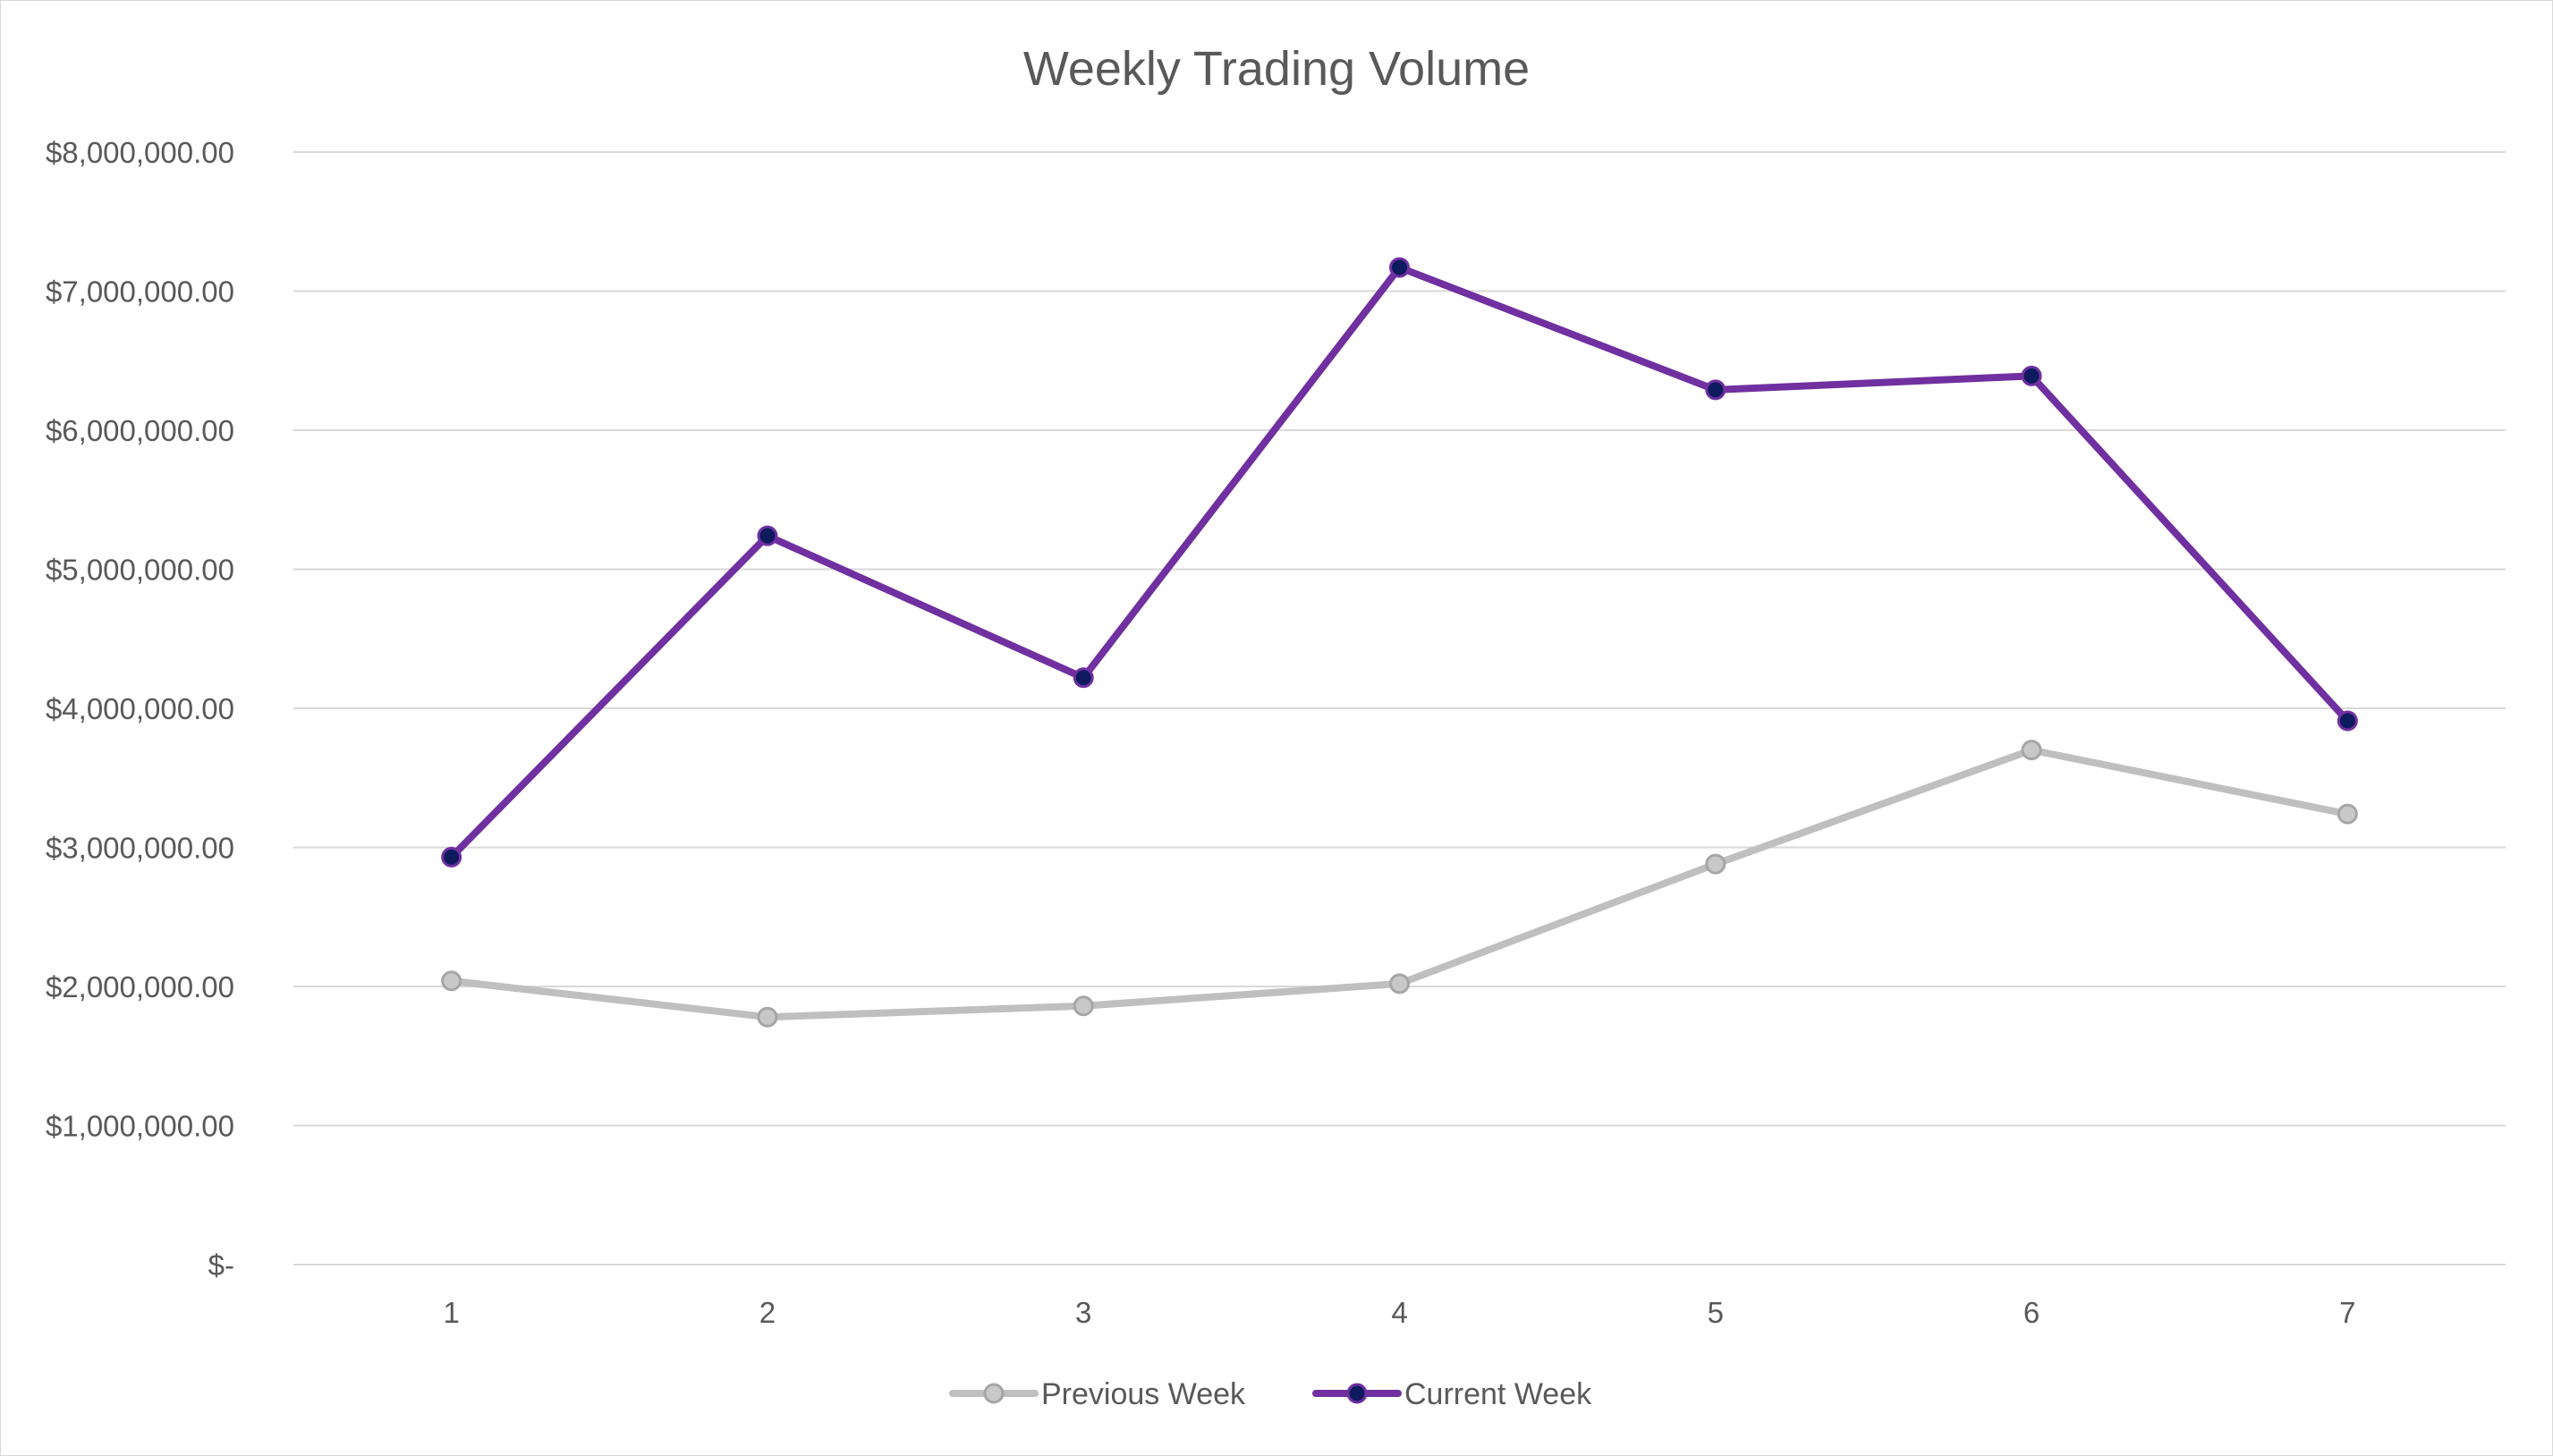 The image size is (2553, 1456). Describe the element at coordinates (2031, 1312) in the screenshot. I see `x-tick-label: 6` at that location.